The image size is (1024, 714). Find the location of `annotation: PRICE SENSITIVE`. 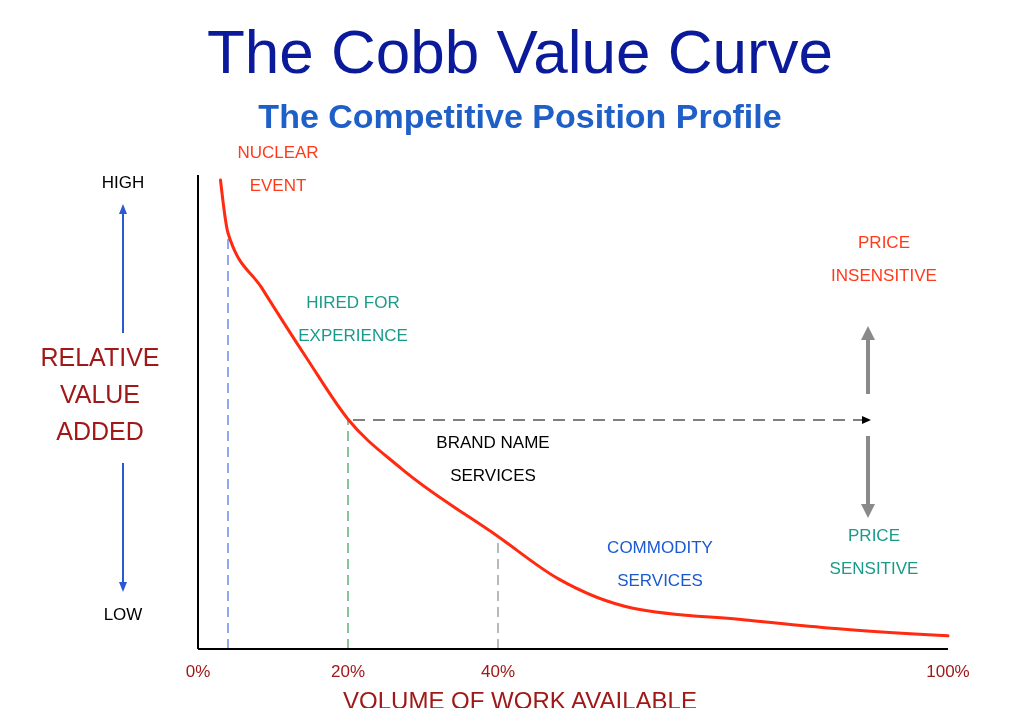

annotation: PRICE SENSITIVE is located at coordinates (874, 552).